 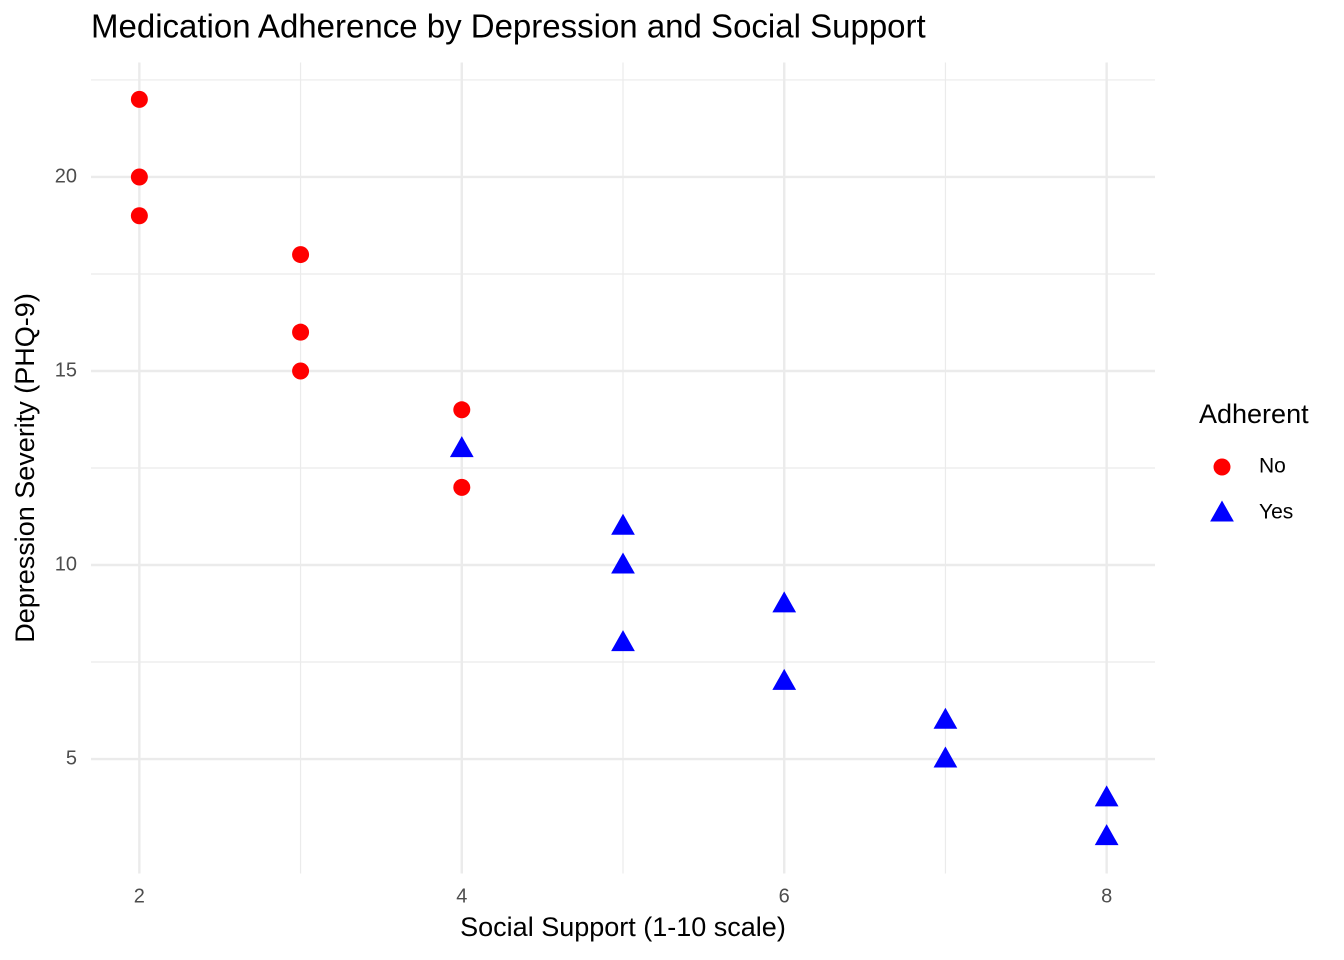 I want to click on y-tick-label: 20, so click(x=66, y=176).